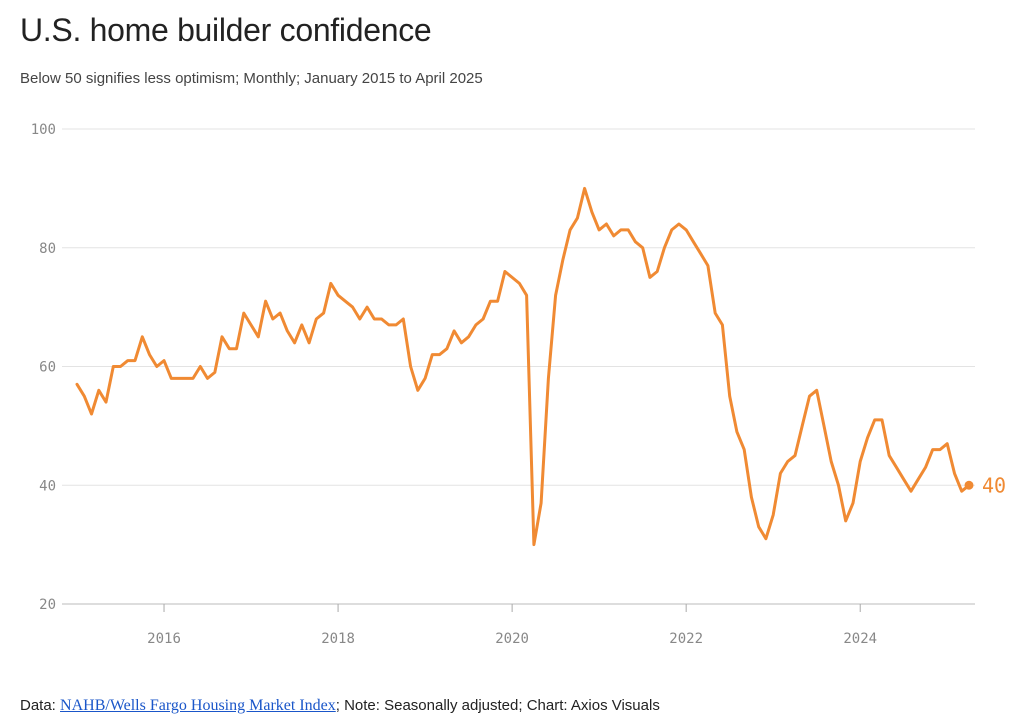 Image resolution: width=1024 pixels, height=725 pixels. Describe the element at coordinates (43, 130) in the screenshot. I see `y-tick-label-100: 100` at that location.